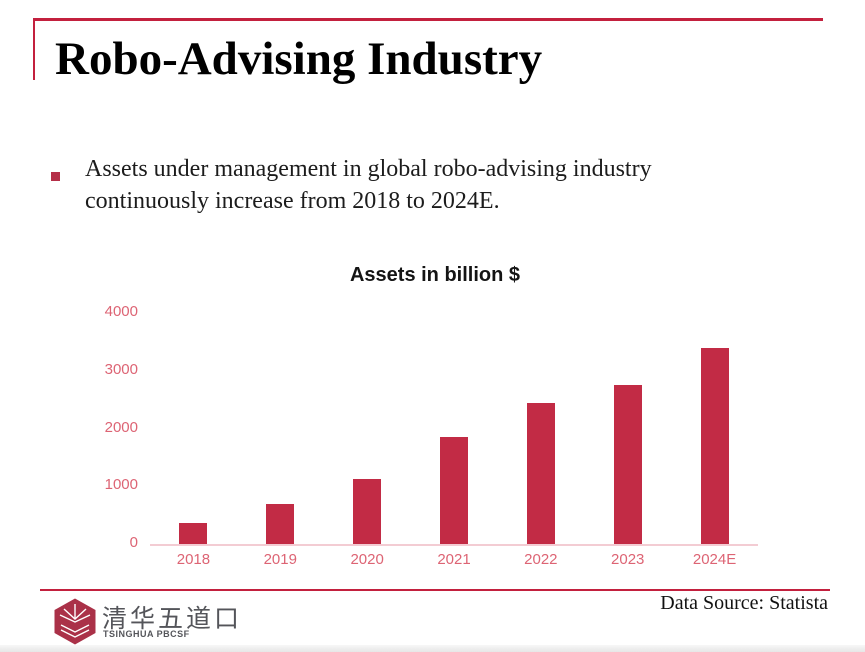  Describe the element at coordinates (280, 523) in the screenshot. I see `bar-2019` at that location.